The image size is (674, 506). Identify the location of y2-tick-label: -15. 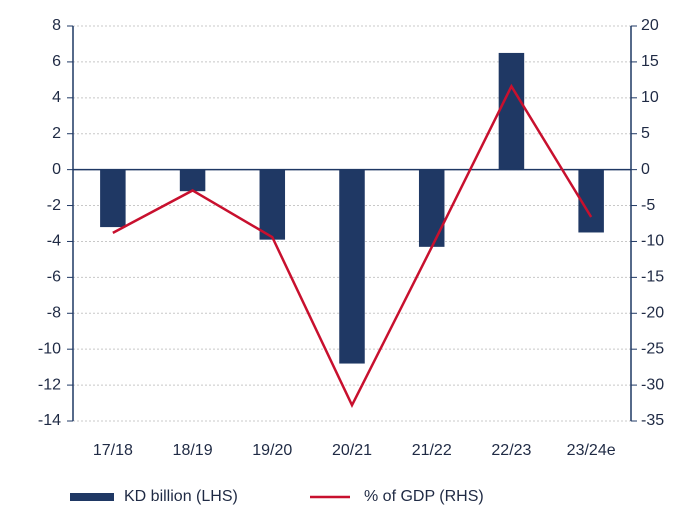
(652, 277).